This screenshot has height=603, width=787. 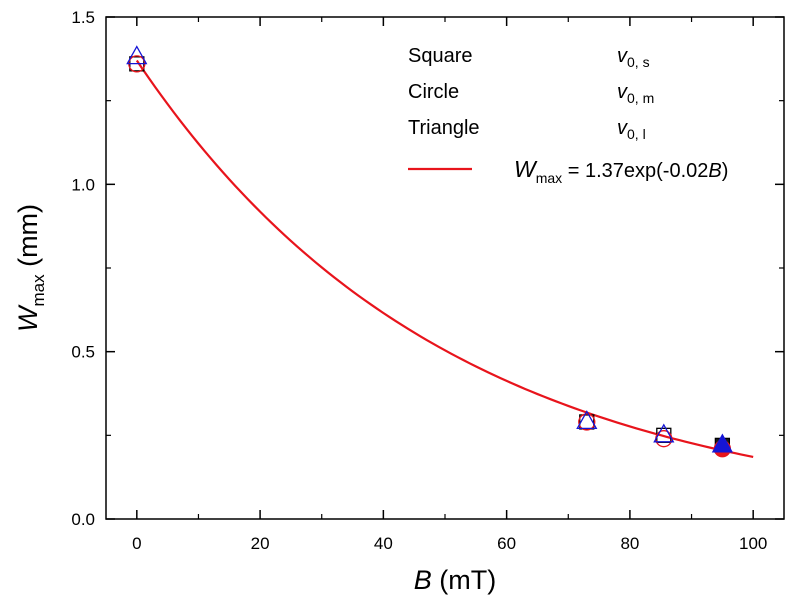 I want to click on legend-value-triangle: v0, l, so click(x=631, y=129).